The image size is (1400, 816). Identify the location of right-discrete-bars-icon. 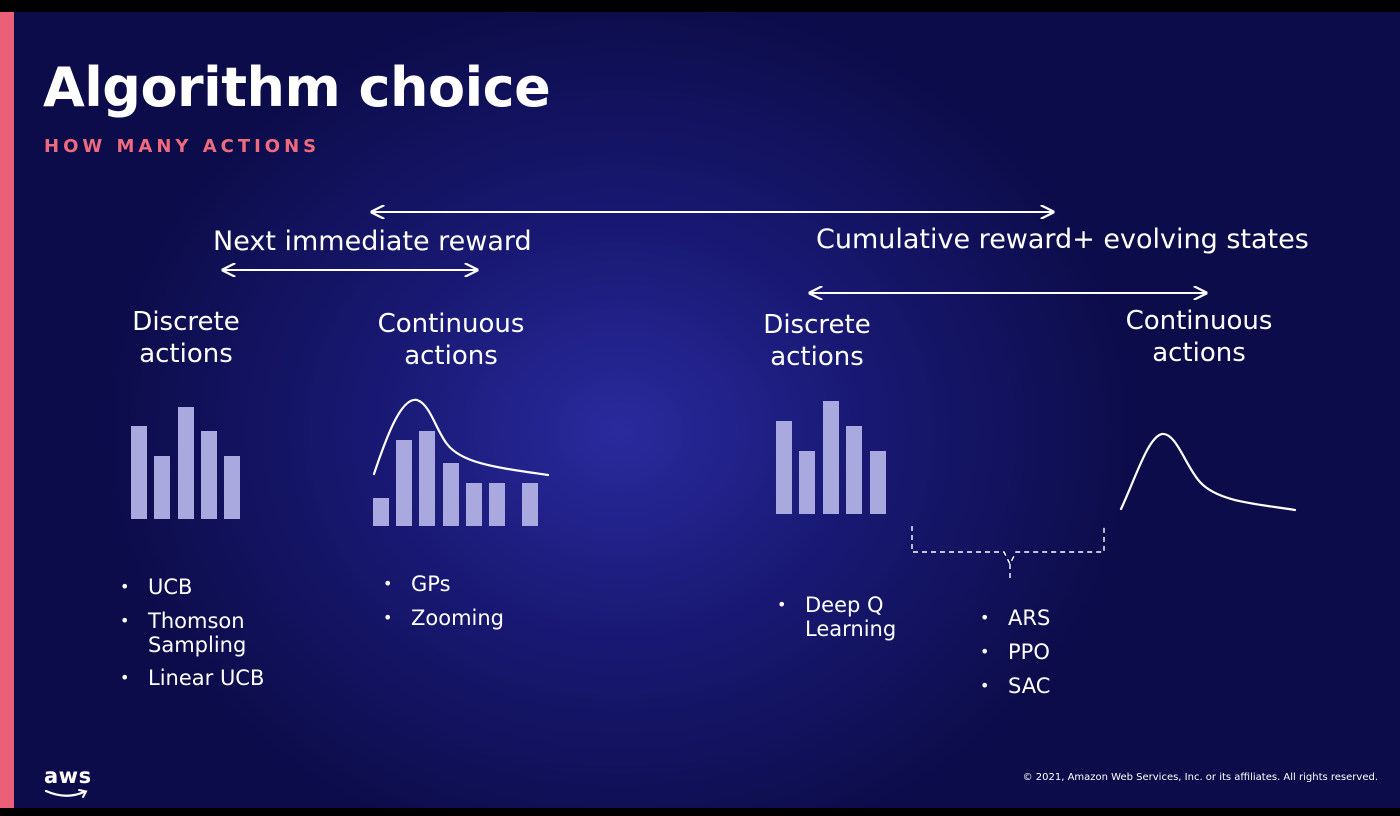
(831, 457).